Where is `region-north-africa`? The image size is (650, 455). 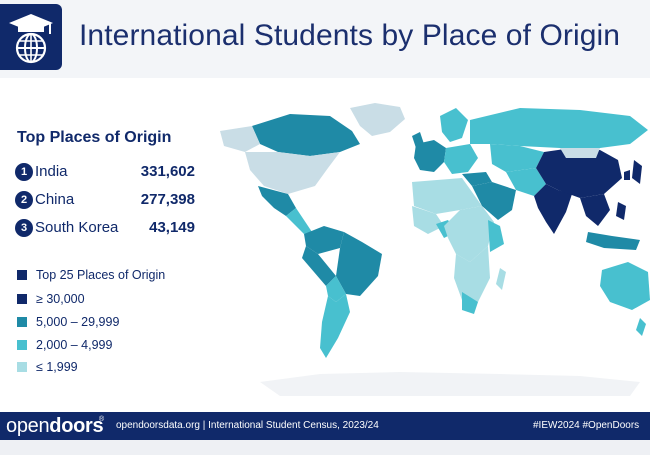 region-north-africa is located at coordinates (447, 196).